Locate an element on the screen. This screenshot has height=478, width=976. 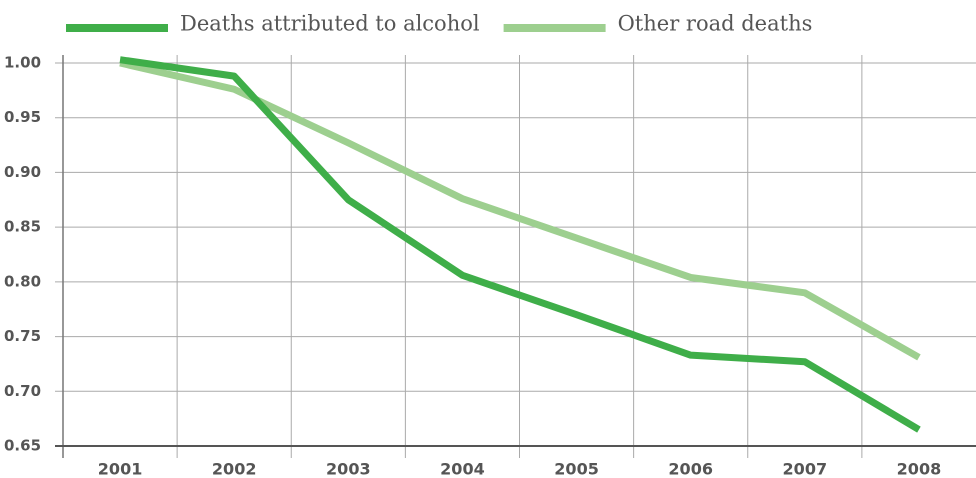
x-tick-label: 2001 is located at coordinates (120, 469).